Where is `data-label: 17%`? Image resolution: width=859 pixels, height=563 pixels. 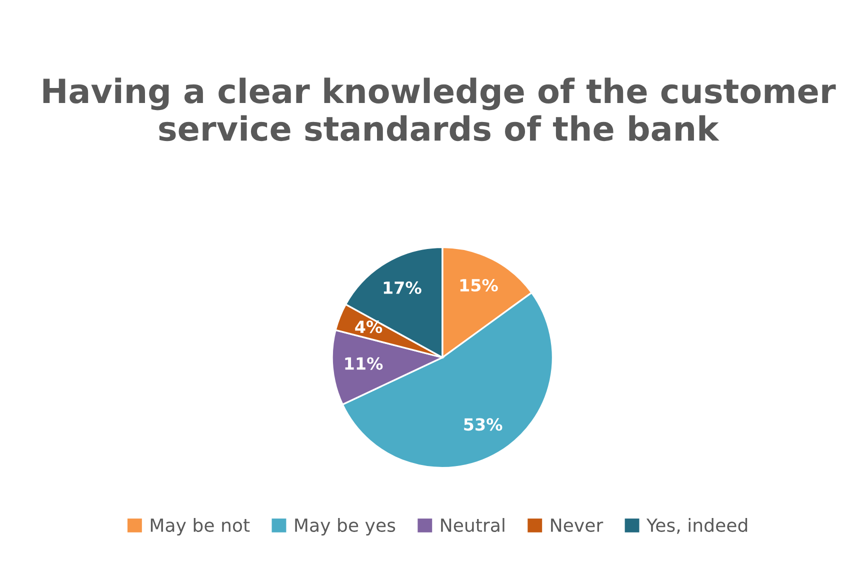 data-label: 17% is located at coordinates (403, 287).